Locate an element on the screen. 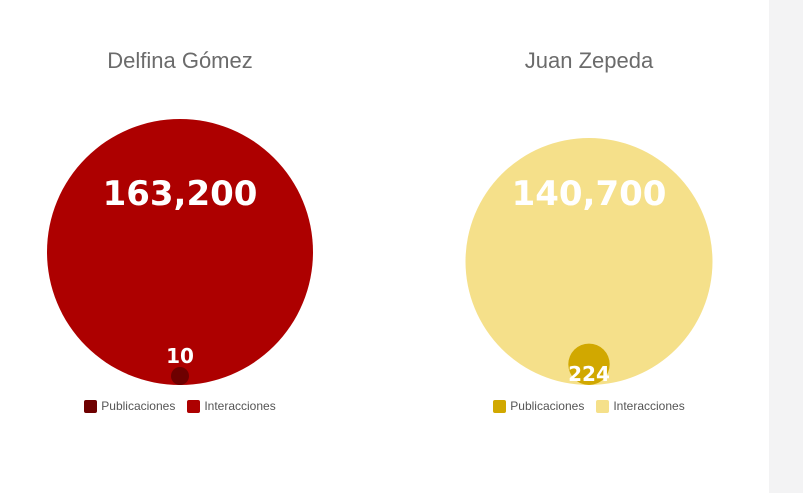 Image resolution: width=803 pixels, height=493 pixels. interacciones-value-label: 163,200 is located at coordinates (180, 194).